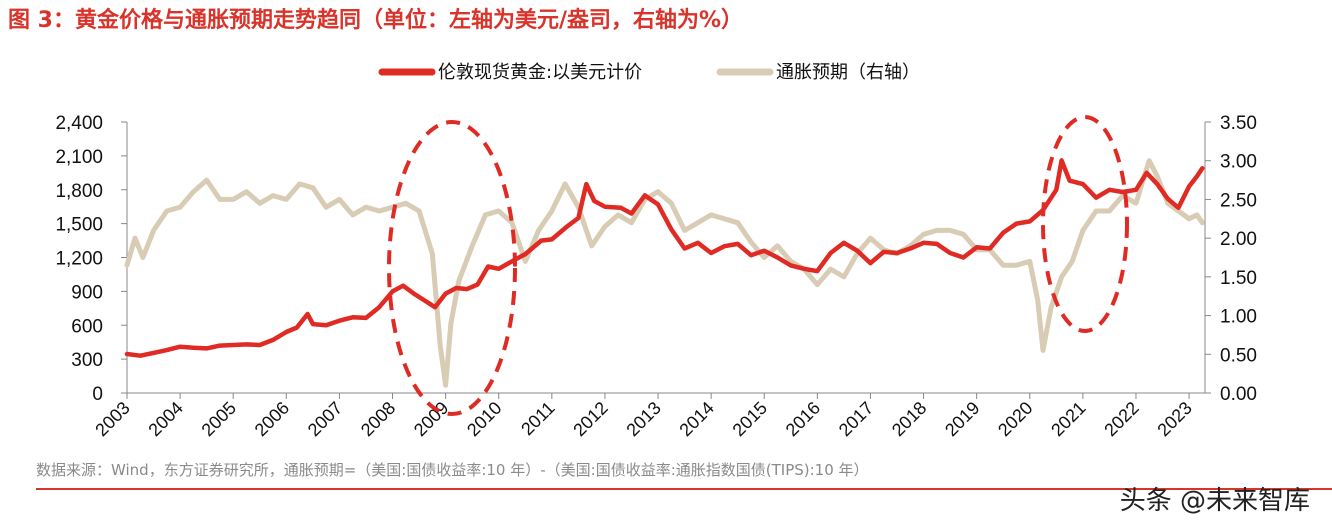 This screenshot has height=532, width=1332. What do you see at coordinates (1231, 259) in the screenshot?
I see `right-y-tick-labels: 0.00 0.50 1.00 1.50 2.00 2.50 3.00 3.50` at bounding box center [1231, 259].